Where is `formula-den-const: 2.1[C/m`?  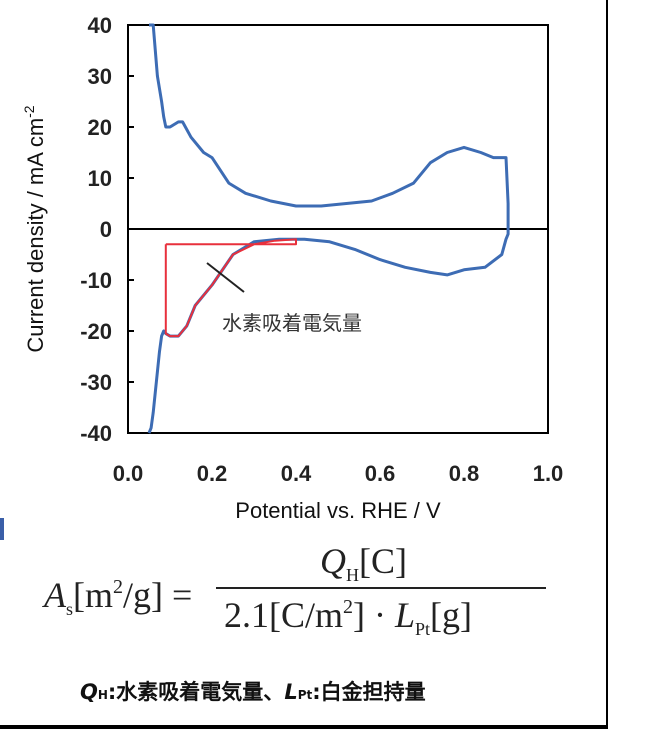
formula-den-const: 2.1[C/m is located at coordinates (284, 615).